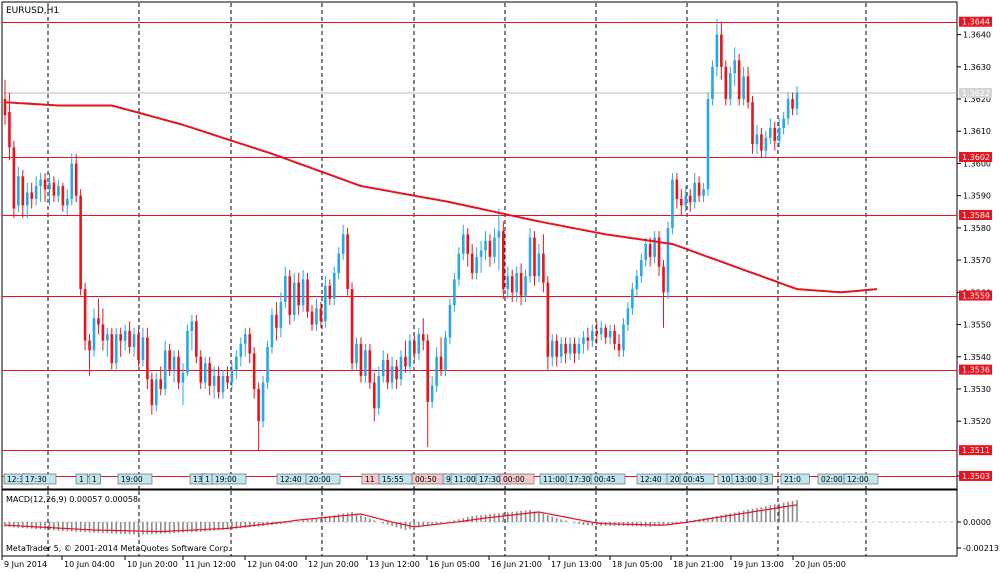 This screenshot has width=1000, height=574. Describe the element at coordinates (465, 479) in the screenshot. I see `time-label-text: 11:00` at that location.